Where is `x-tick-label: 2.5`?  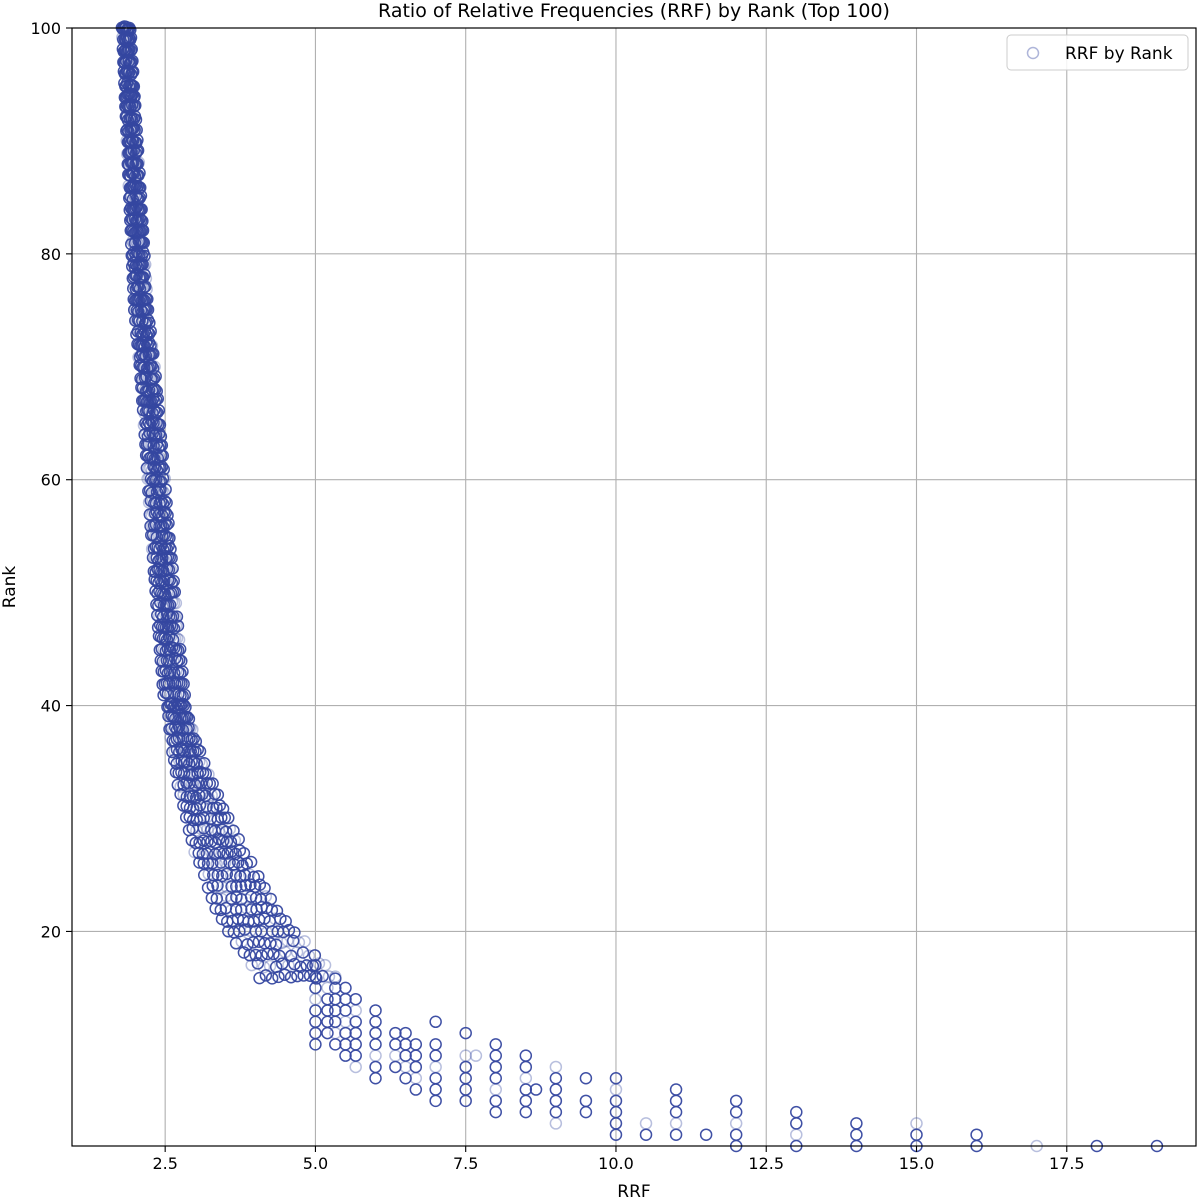
x-tick-label: 2.5 is located at coordinates (164, 1163).